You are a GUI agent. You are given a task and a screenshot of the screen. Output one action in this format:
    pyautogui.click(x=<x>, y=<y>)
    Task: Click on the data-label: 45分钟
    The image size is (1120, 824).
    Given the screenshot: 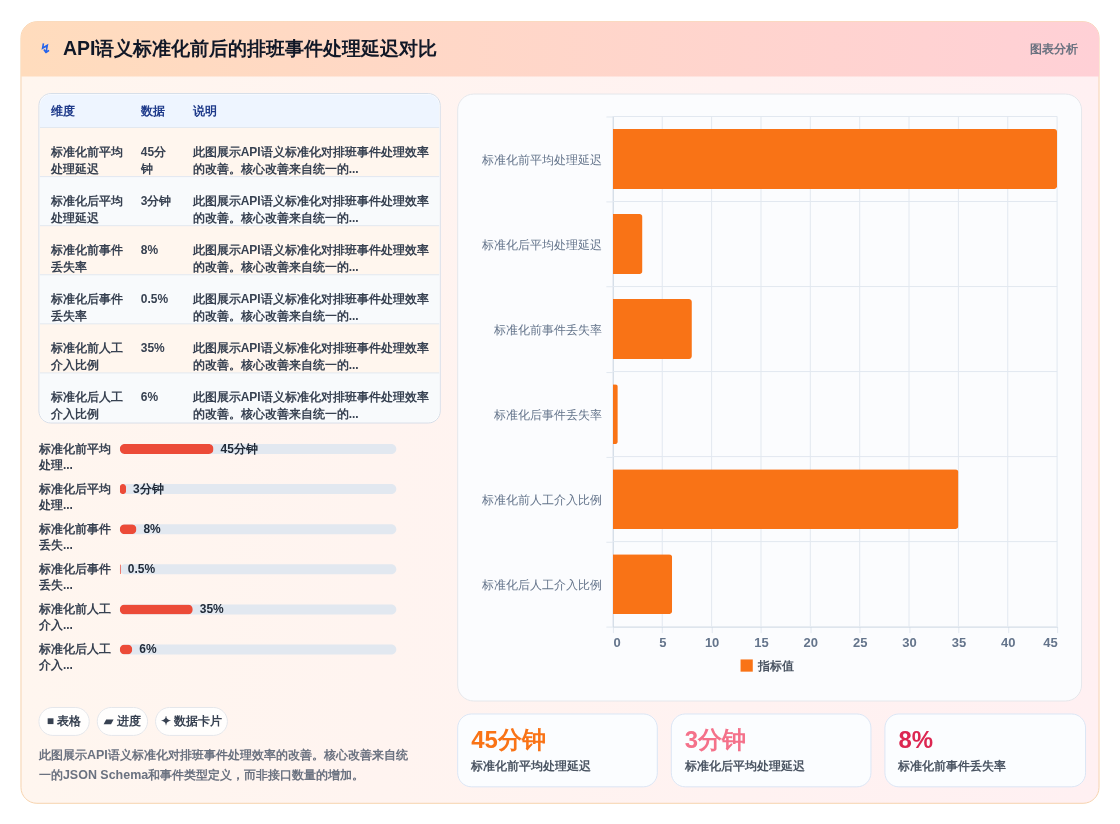 What is the action you would take?
    pyautogui.click(x=239, y=449)
    